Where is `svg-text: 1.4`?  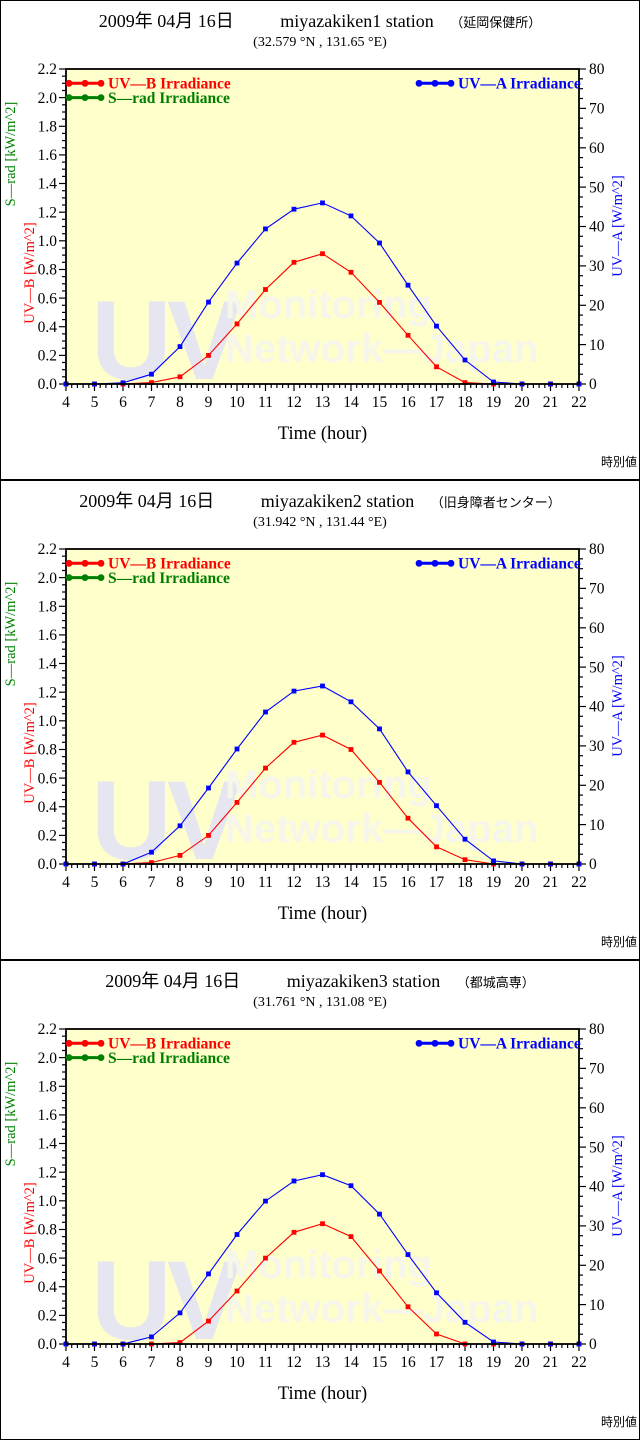
svg-text: 1.4 is located at coordinates (48, 664).